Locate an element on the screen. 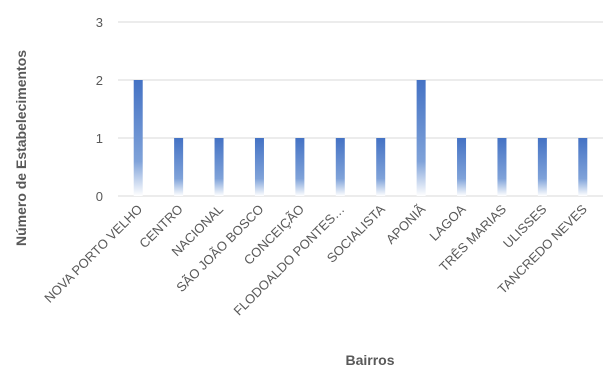 This screenshot has height=370, width=603. y-axis-label: Número de Estabelecimentos is located at coordinates (21, 148).